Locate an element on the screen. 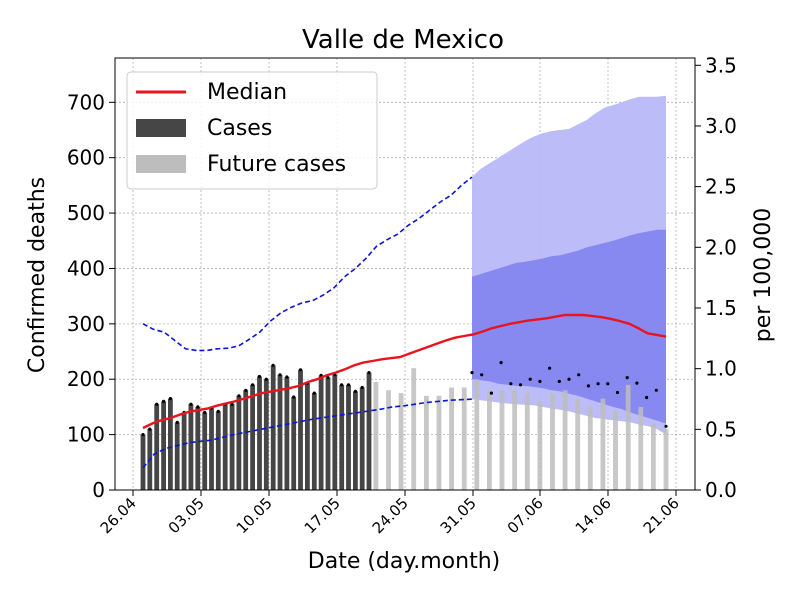 The image size is (800, 600). x-tick-label: 24.05 is located at coordinates (390, 515).